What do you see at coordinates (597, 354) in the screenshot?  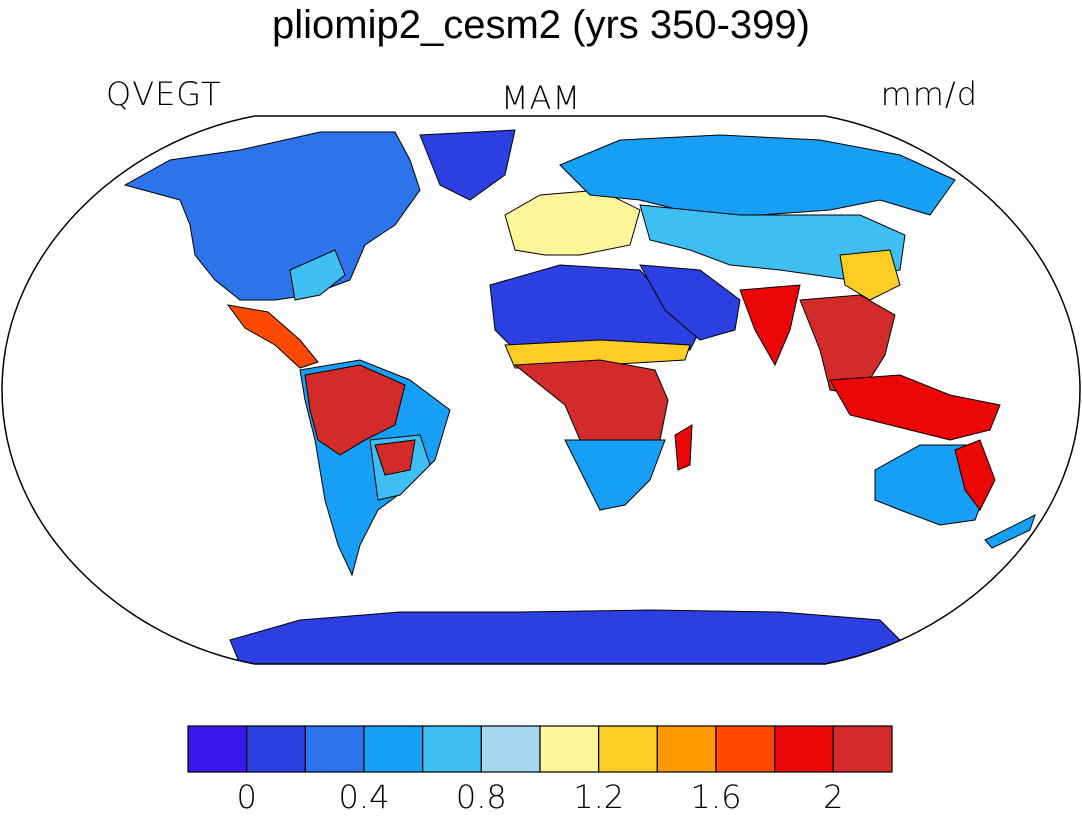 I see `region-sahel` at bounding box center [597, 354].